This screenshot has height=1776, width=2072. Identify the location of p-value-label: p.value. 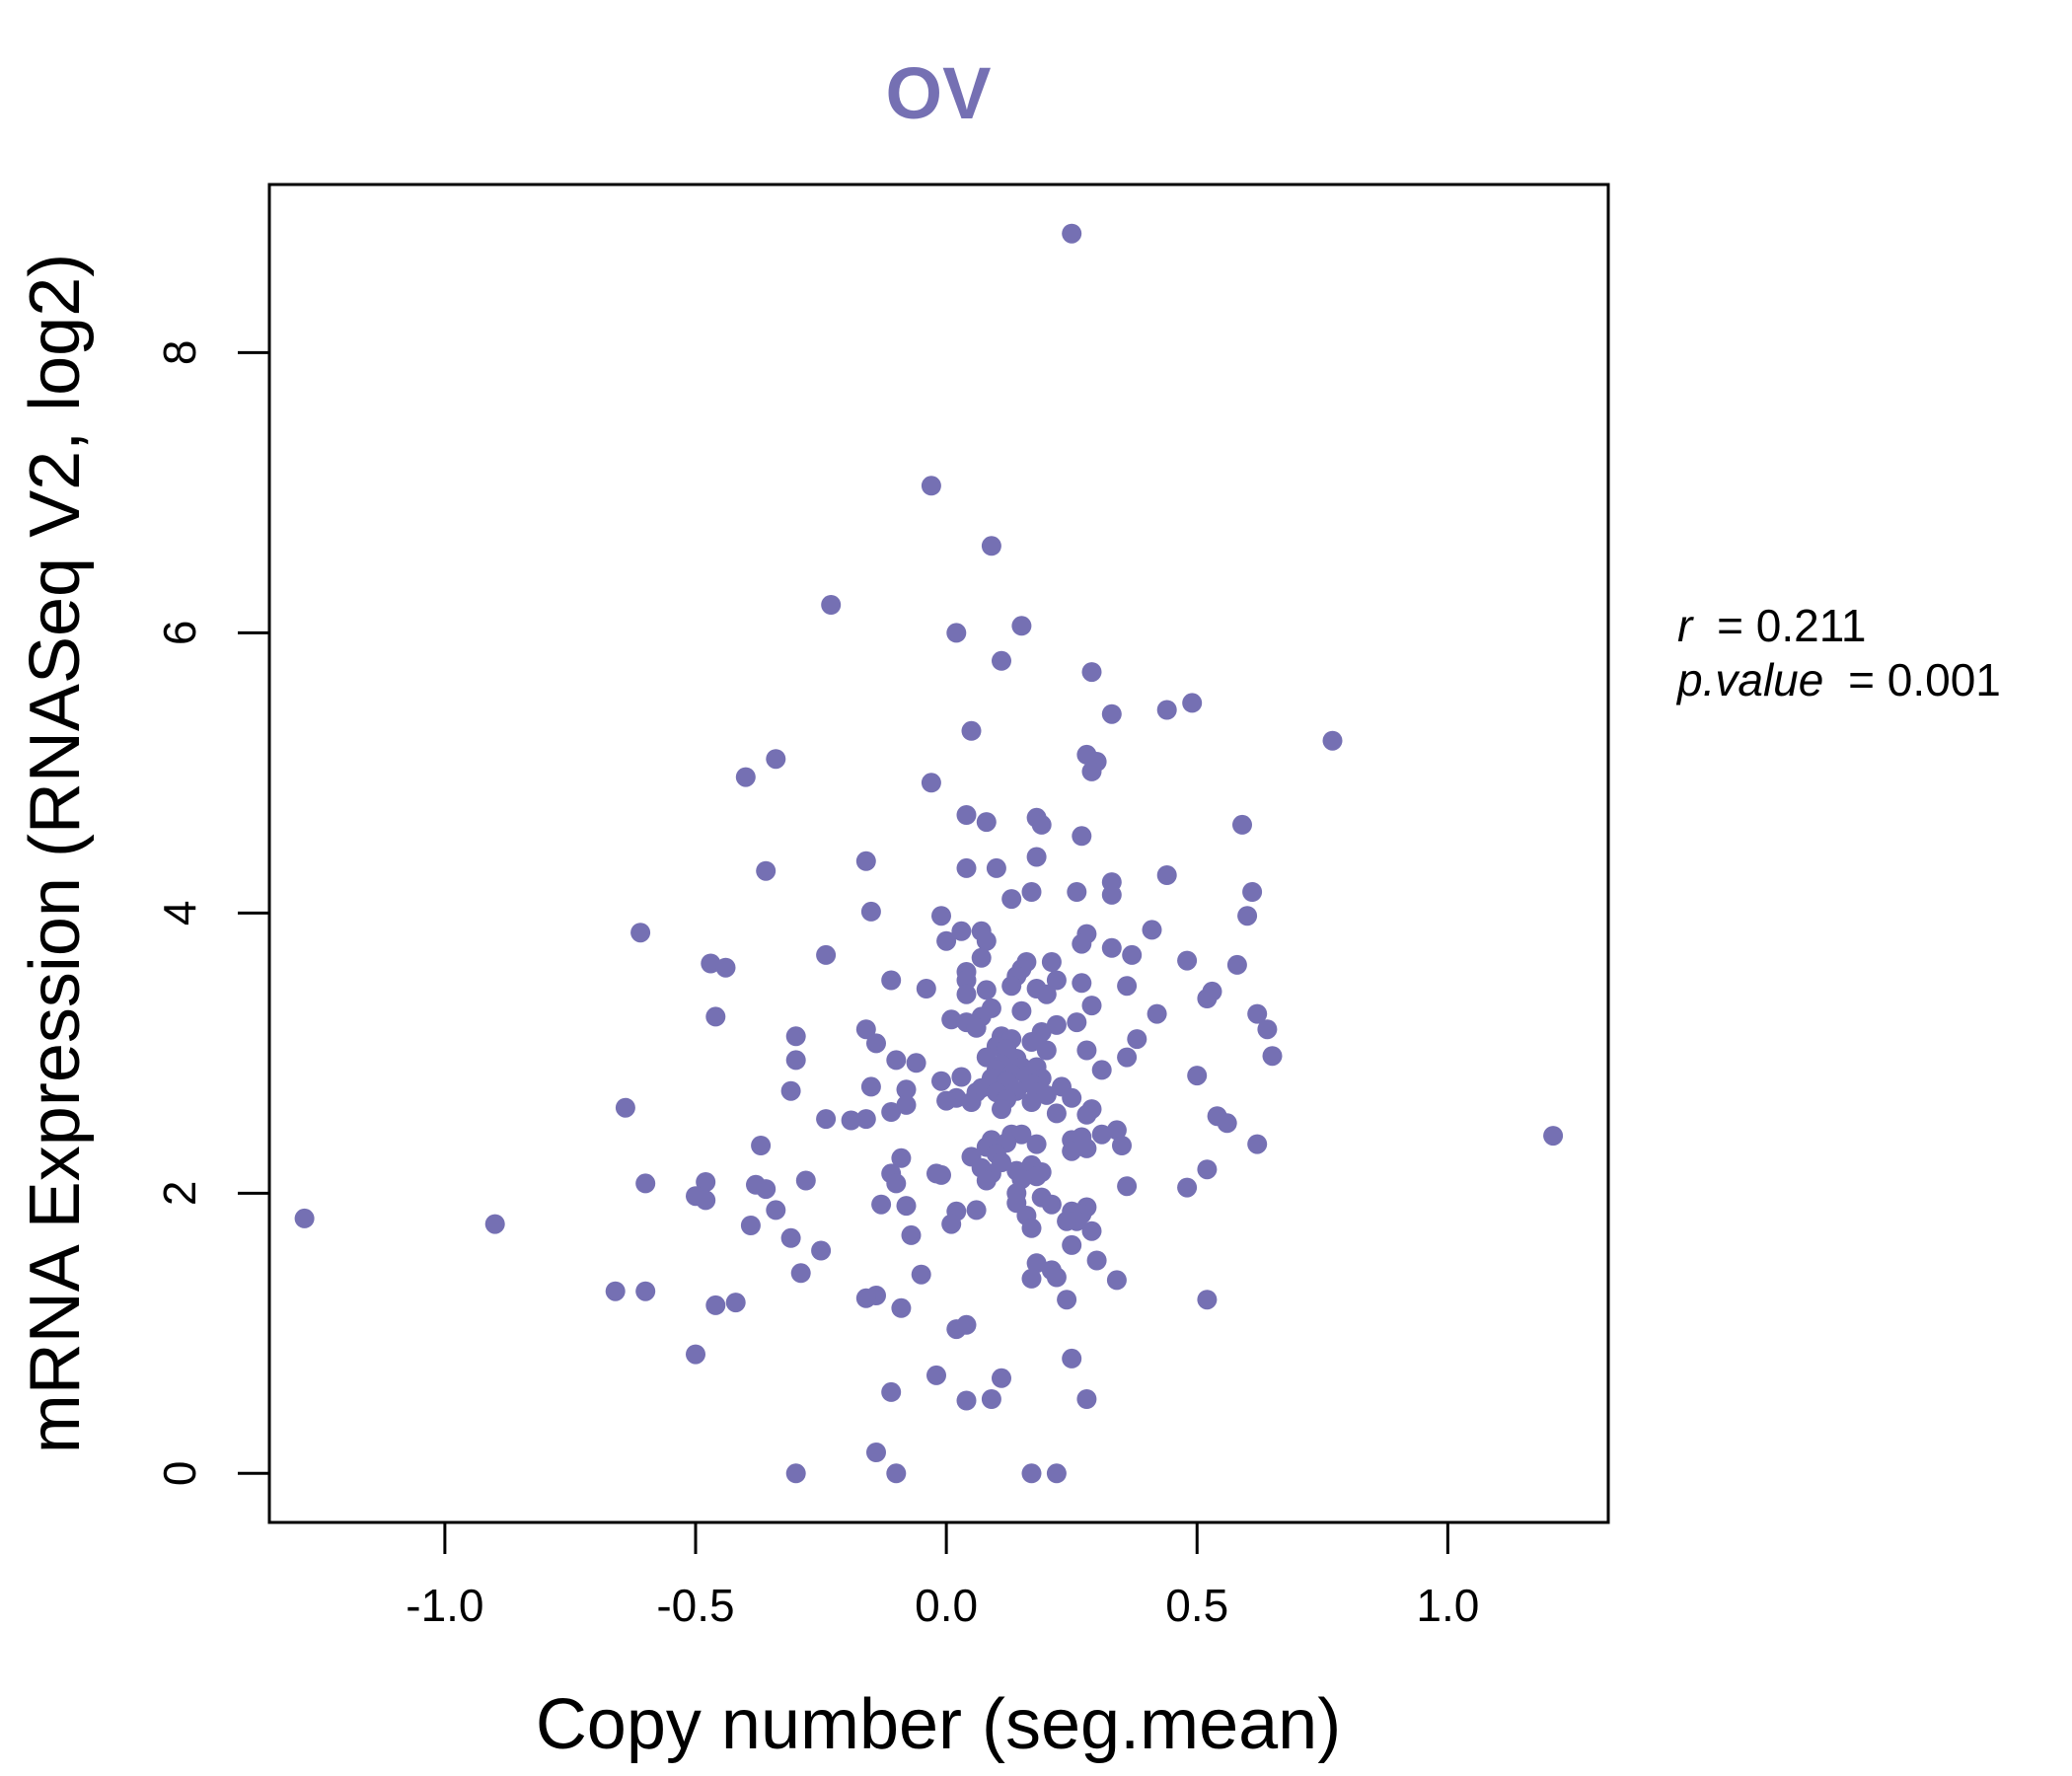
(1749, 680).